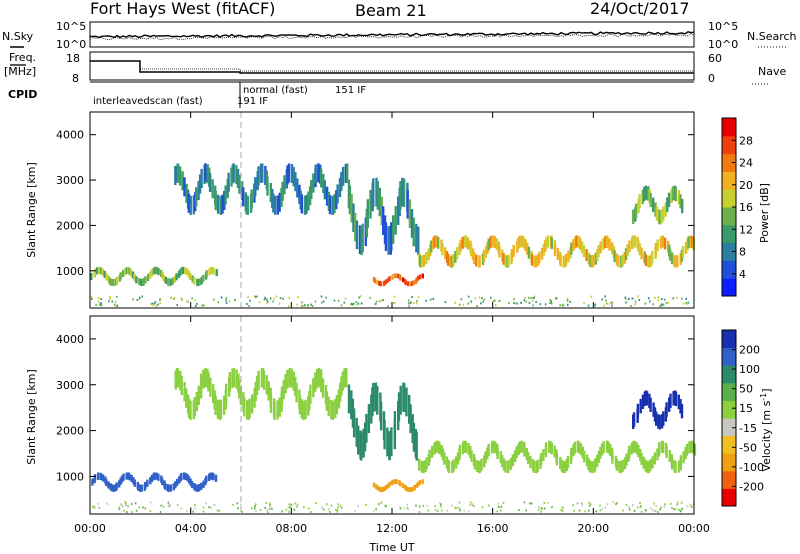 The height and width of the screenshot is (554, 800). Describe the element at coordinates (70, 431) in the screenshot. I see `y-tick-label: 2000` at that location.